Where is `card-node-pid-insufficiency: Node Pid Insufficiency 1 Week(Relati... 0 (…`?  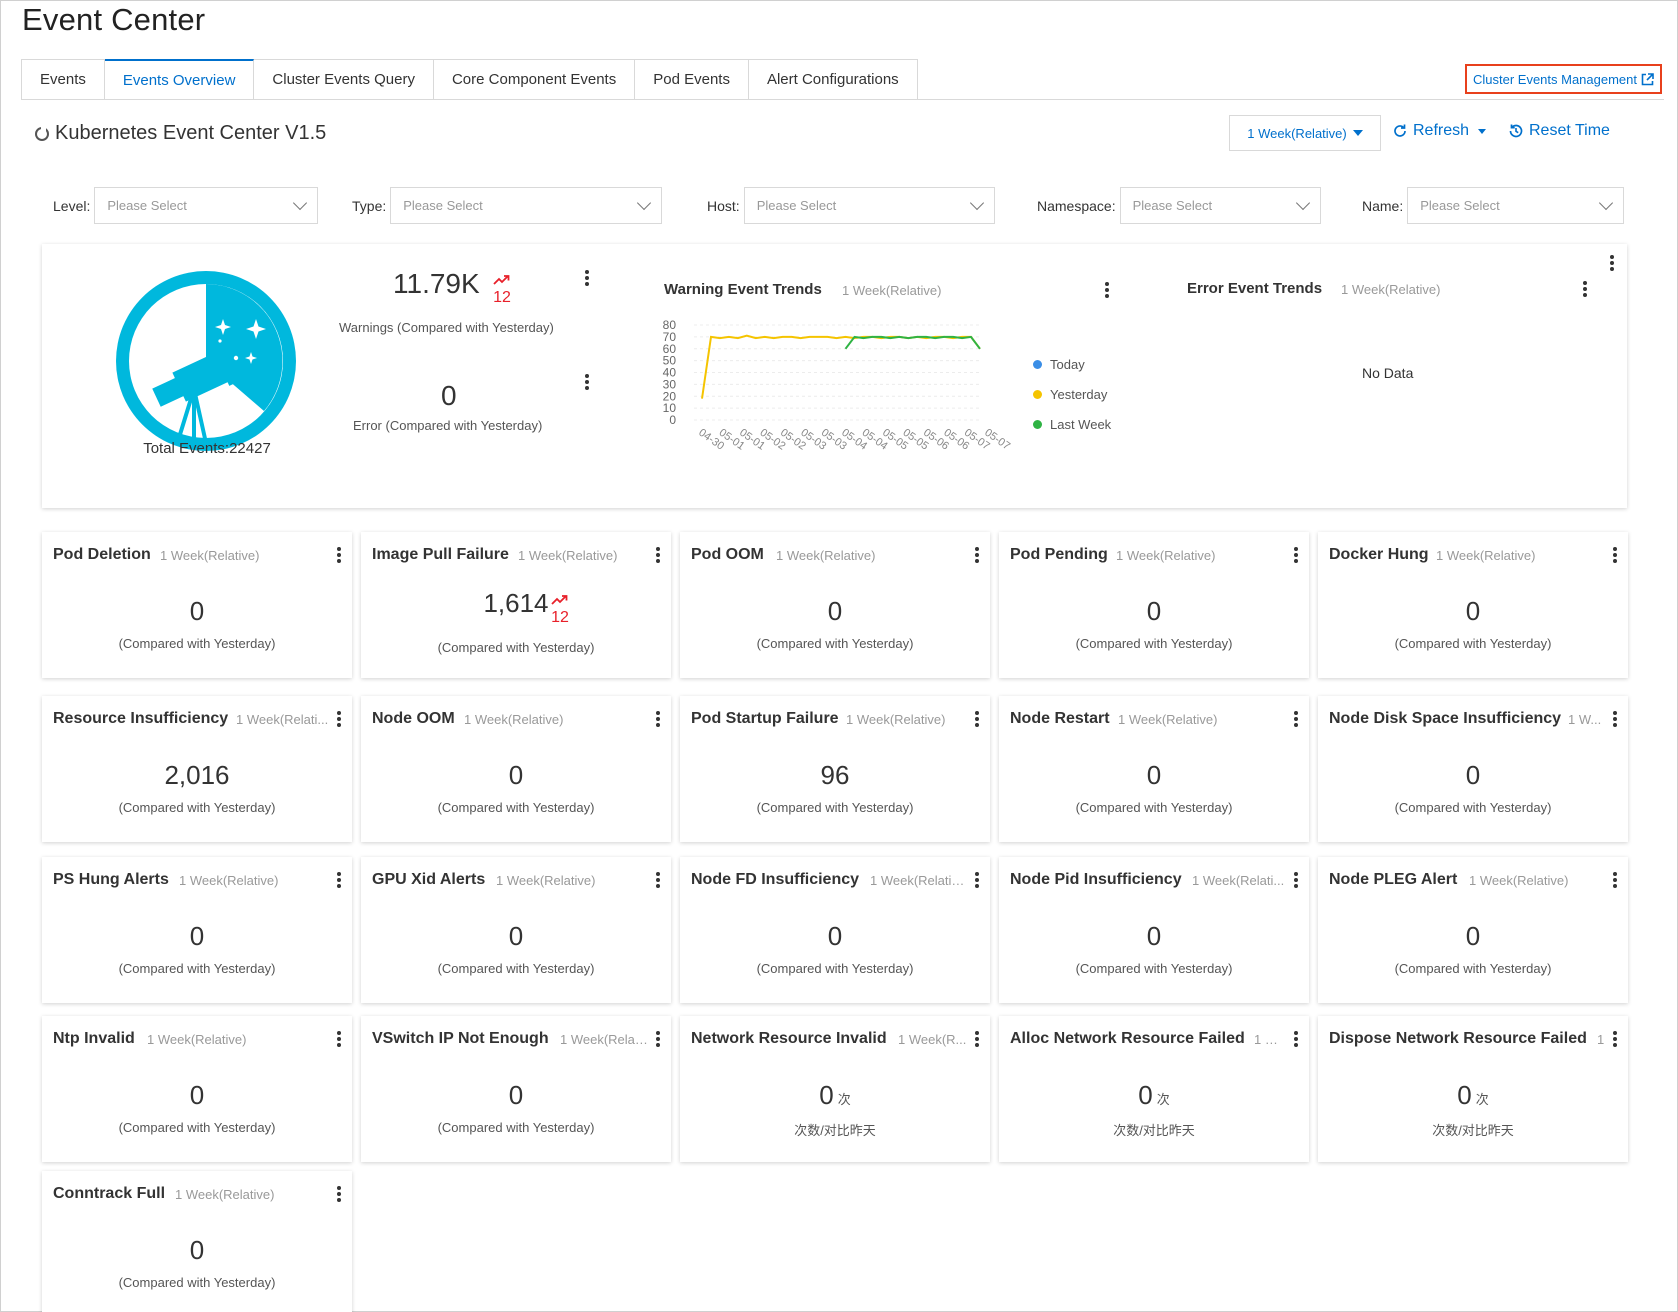
card-node-pid-insufficiency: Node Pid Insufficiency 1 Week(Relati... 0 (… is located at coordinates (1154, 930).